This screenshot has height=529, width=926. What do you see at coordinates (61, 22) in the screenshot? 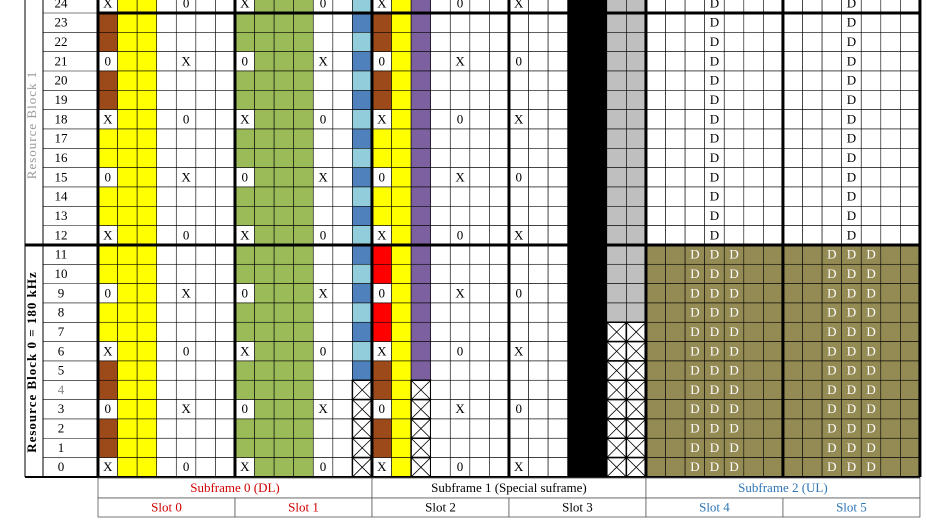
I see `row-label: 23` at bounding box center [61, 22].